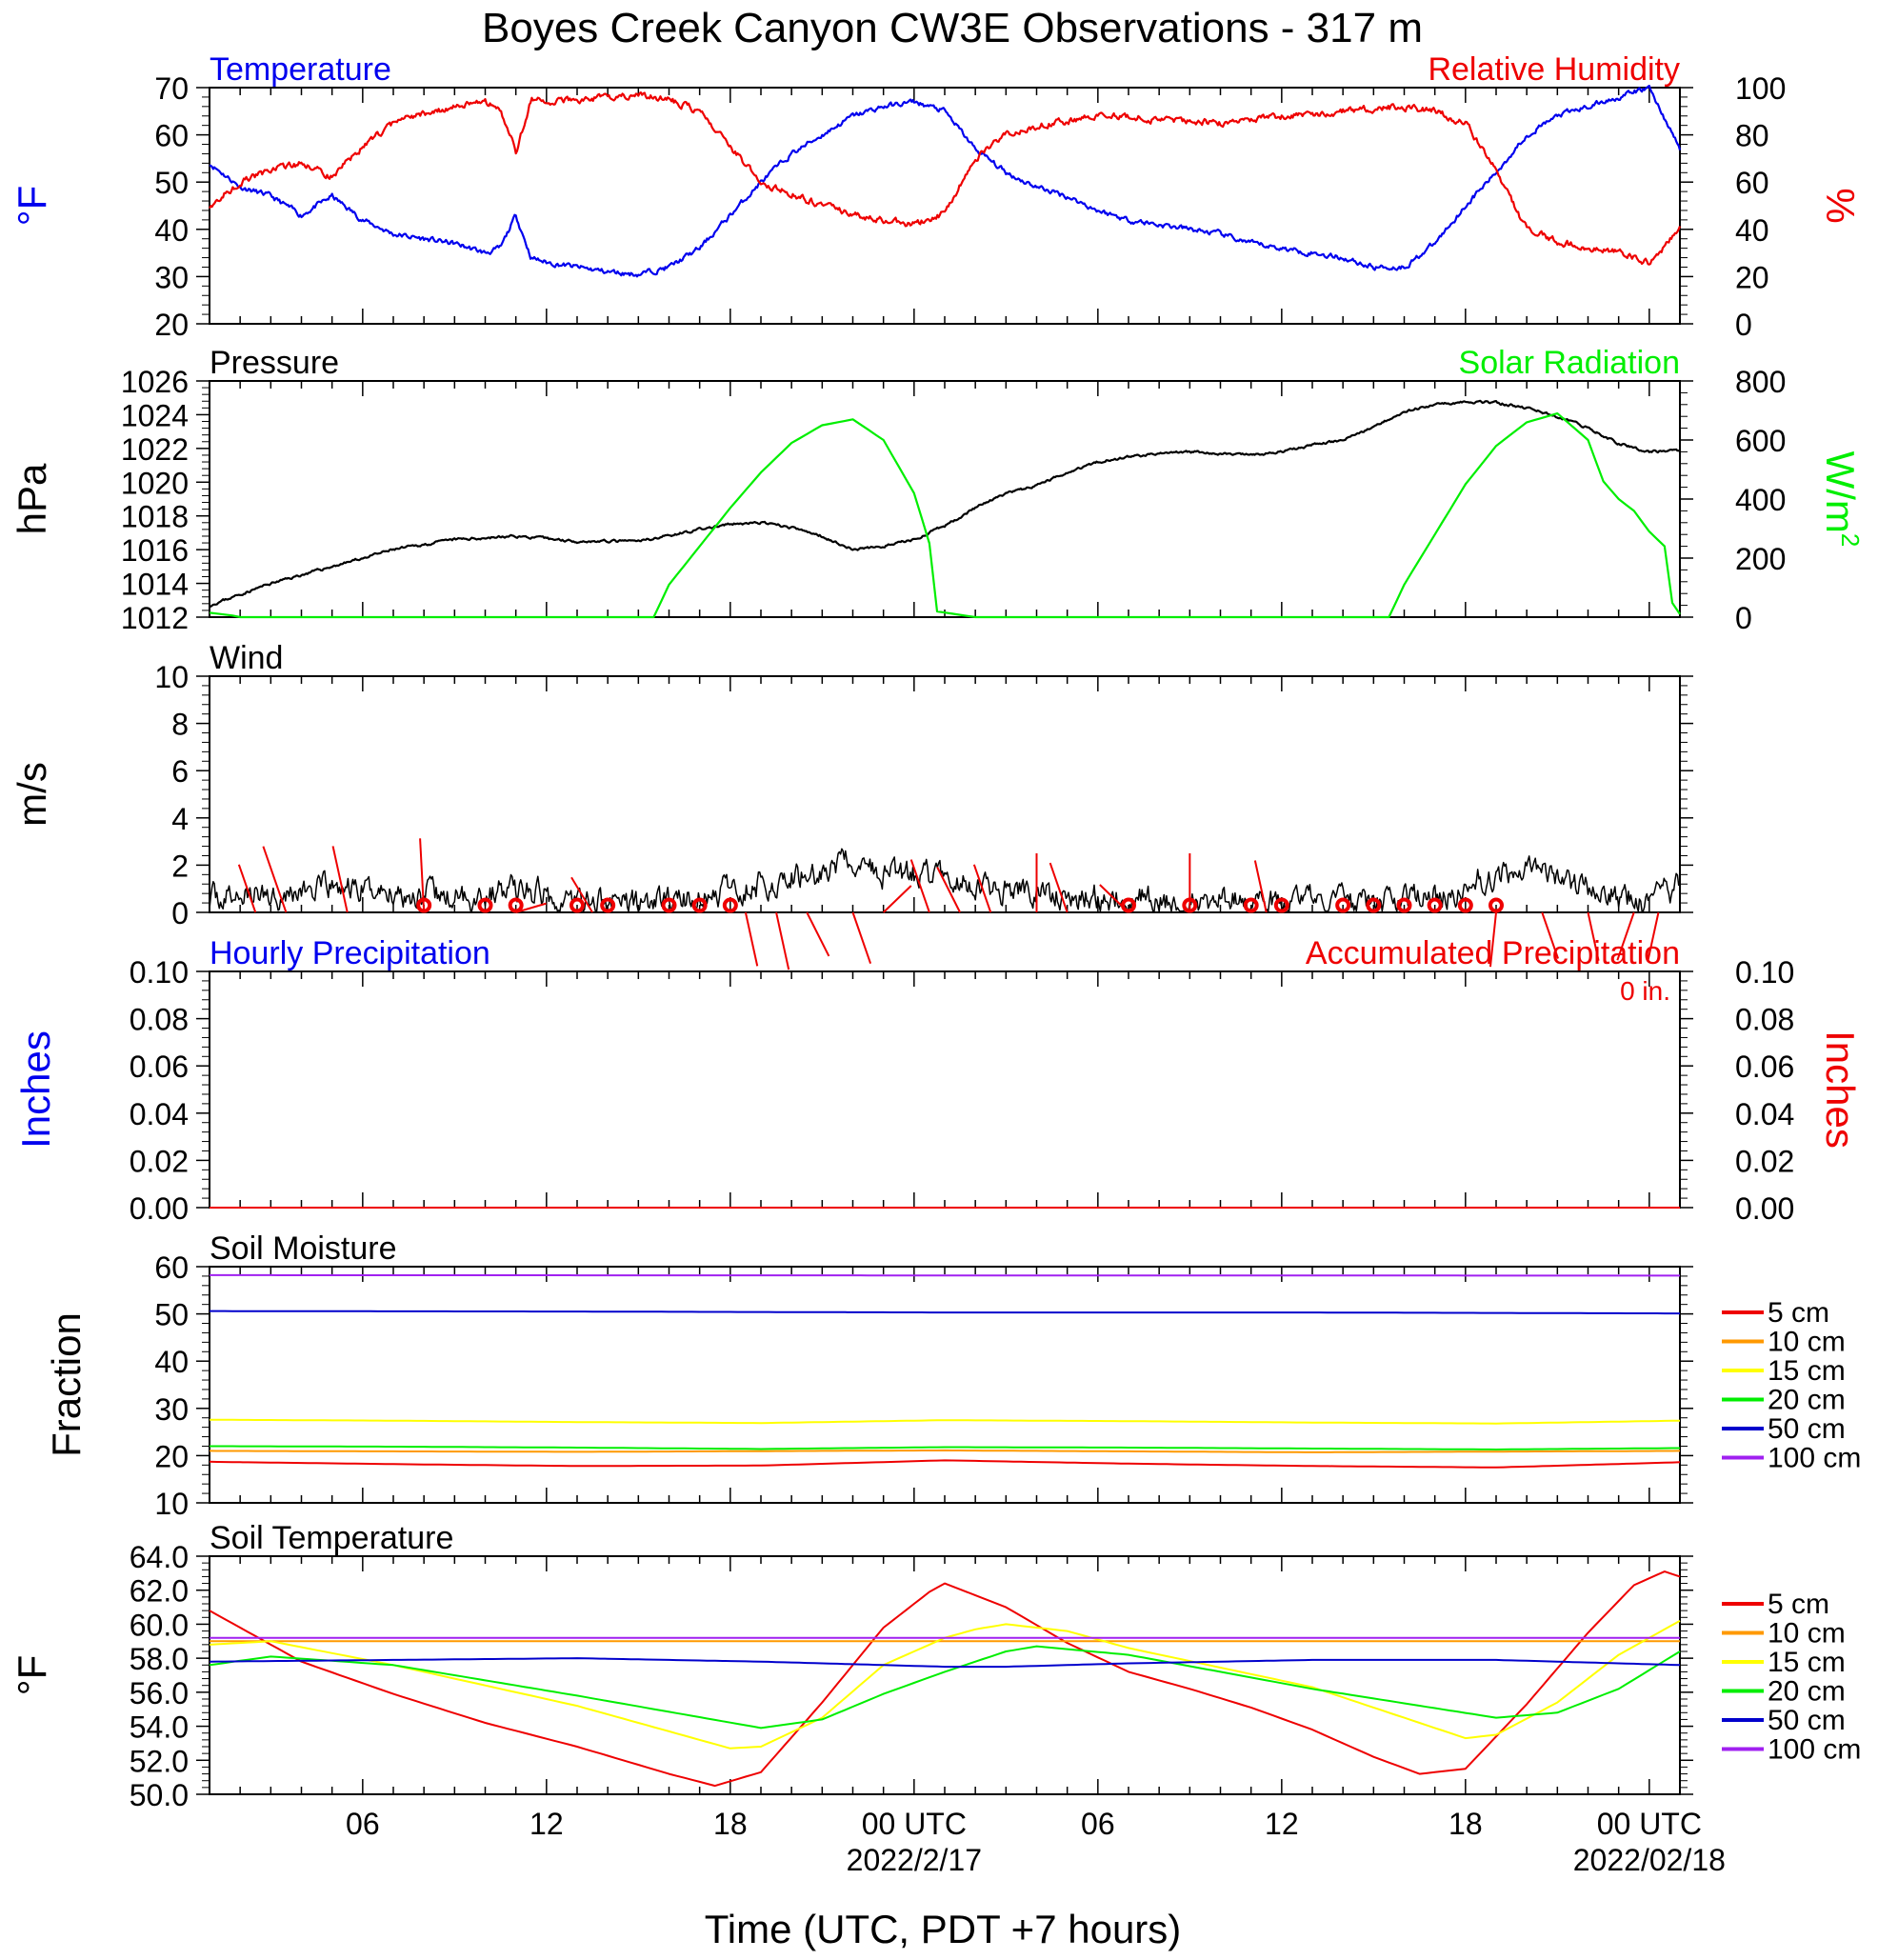  What do you see at coordinates (274, 363) in the screenshot?
I see `panel-left-label: Pressure` at bounding box center [274, 363].